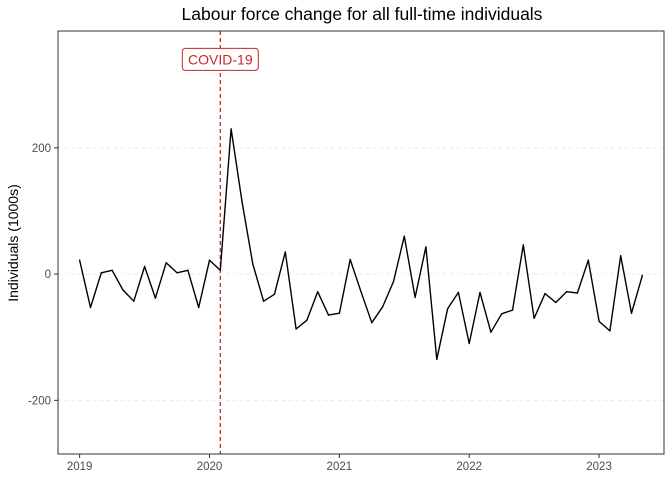 The image size is (672, 480). Describe the element at coordinates (80, 467) in the screenshot. I see `x-tick-label: 2019` at that location.